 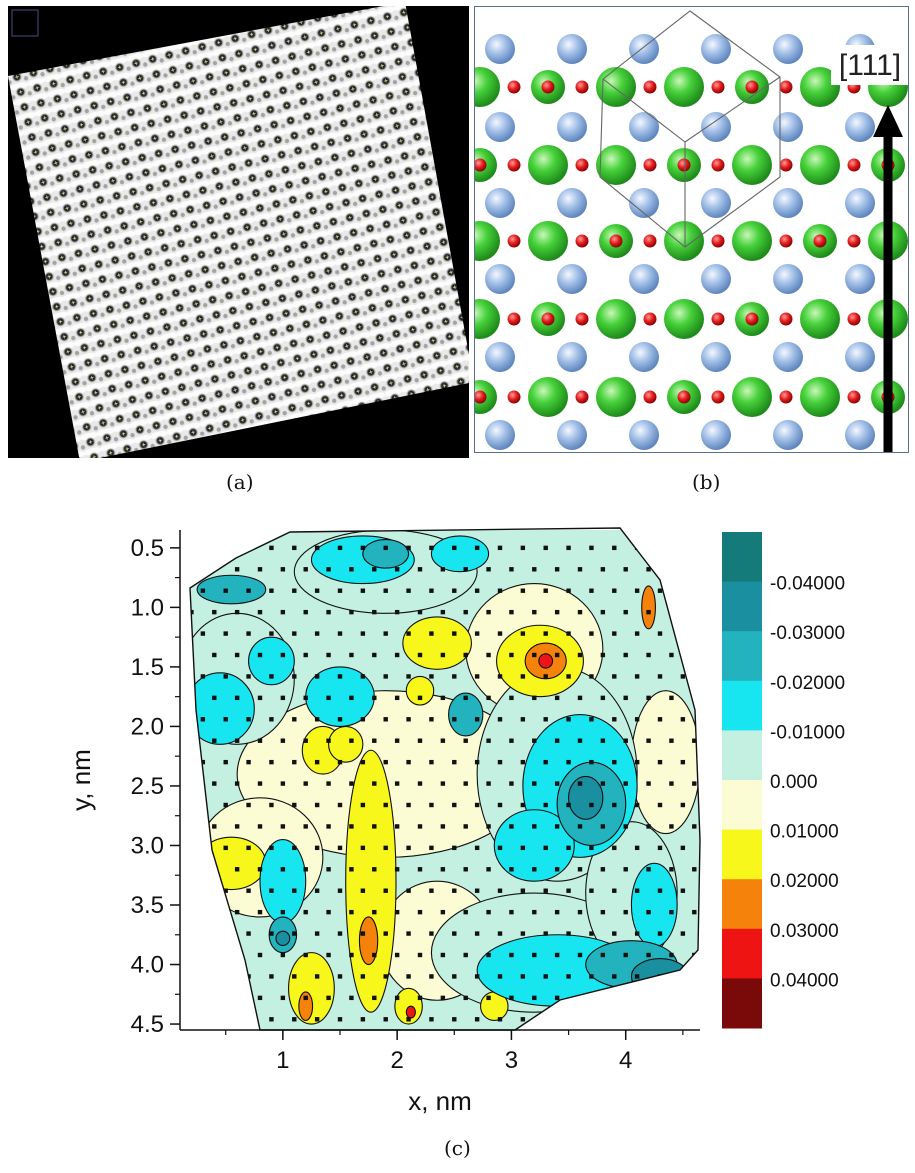 I want to click on x-tick-label: 1, so click(x=282, y=1060).